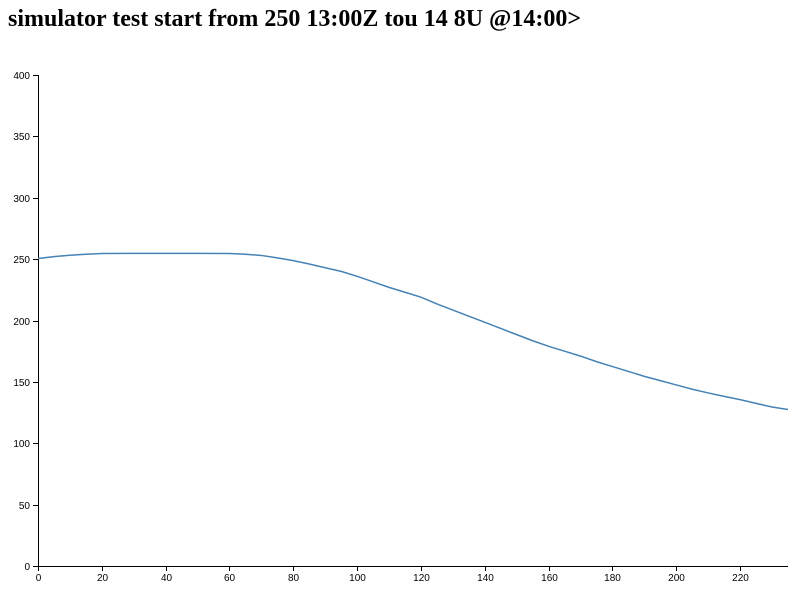 The width and height of the screenshot is (800, 600). What do you see at coordinates (612, 578) in the screenshot?
I see `x-tick-label: 180` at bounding box center [612, 578].